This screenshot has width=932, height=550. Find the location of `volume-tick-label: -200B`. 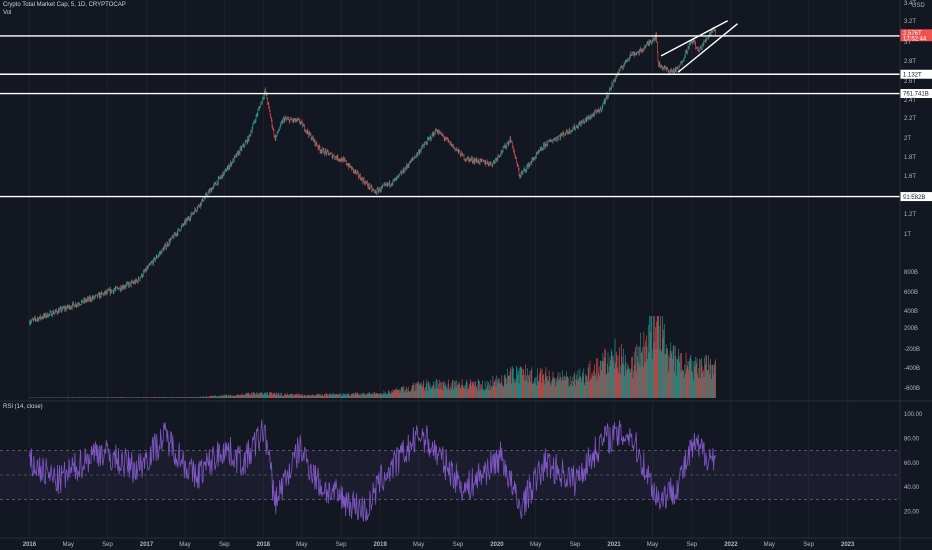

volume-tick-label: -200B is located at coordinates (912, 350).